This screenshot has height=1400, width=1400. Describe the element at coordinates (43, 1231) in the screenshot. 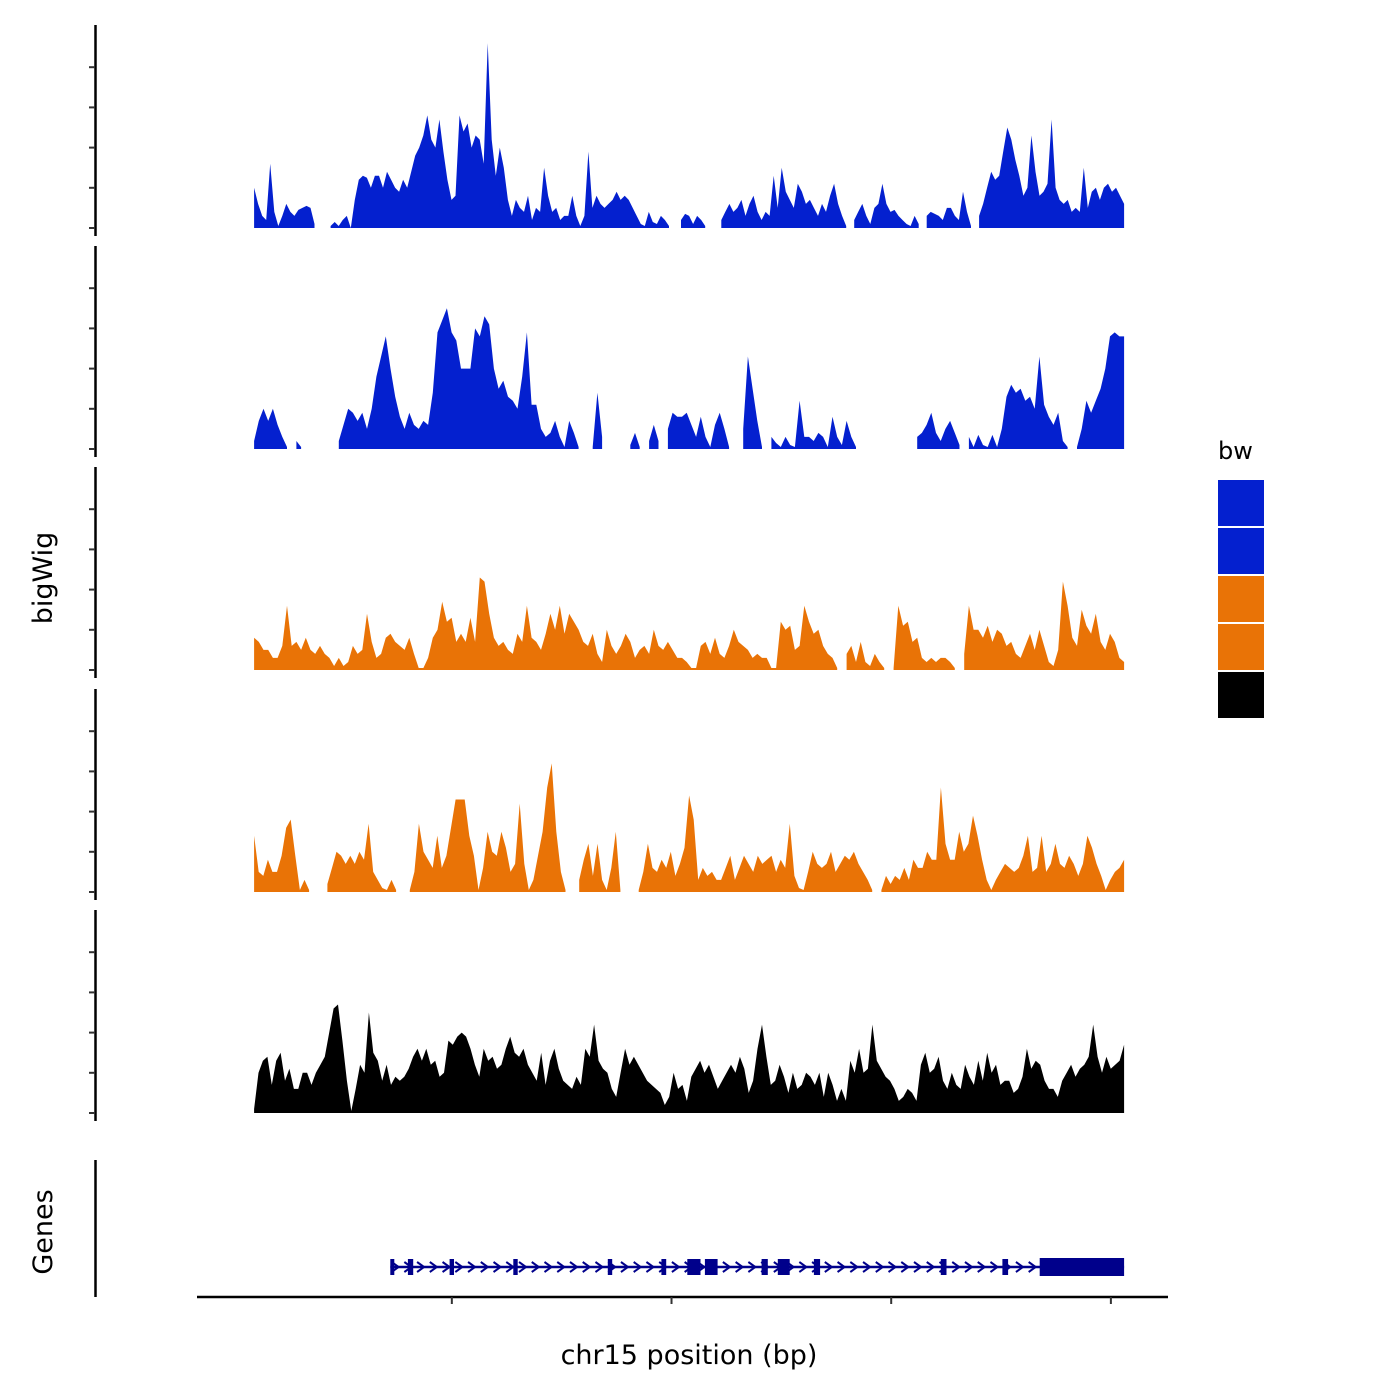

I see `genes-track-title: Genes` at that location.